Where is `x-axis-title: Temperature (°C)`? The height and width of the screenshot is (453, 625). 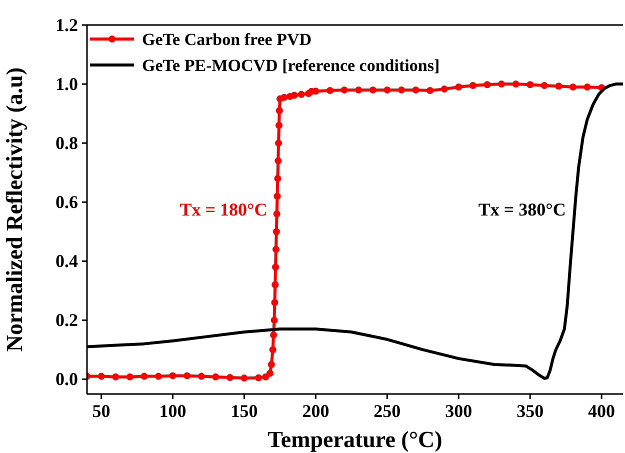
x-axis-title: Temperature (°C) is located at coordinates (355, 439).